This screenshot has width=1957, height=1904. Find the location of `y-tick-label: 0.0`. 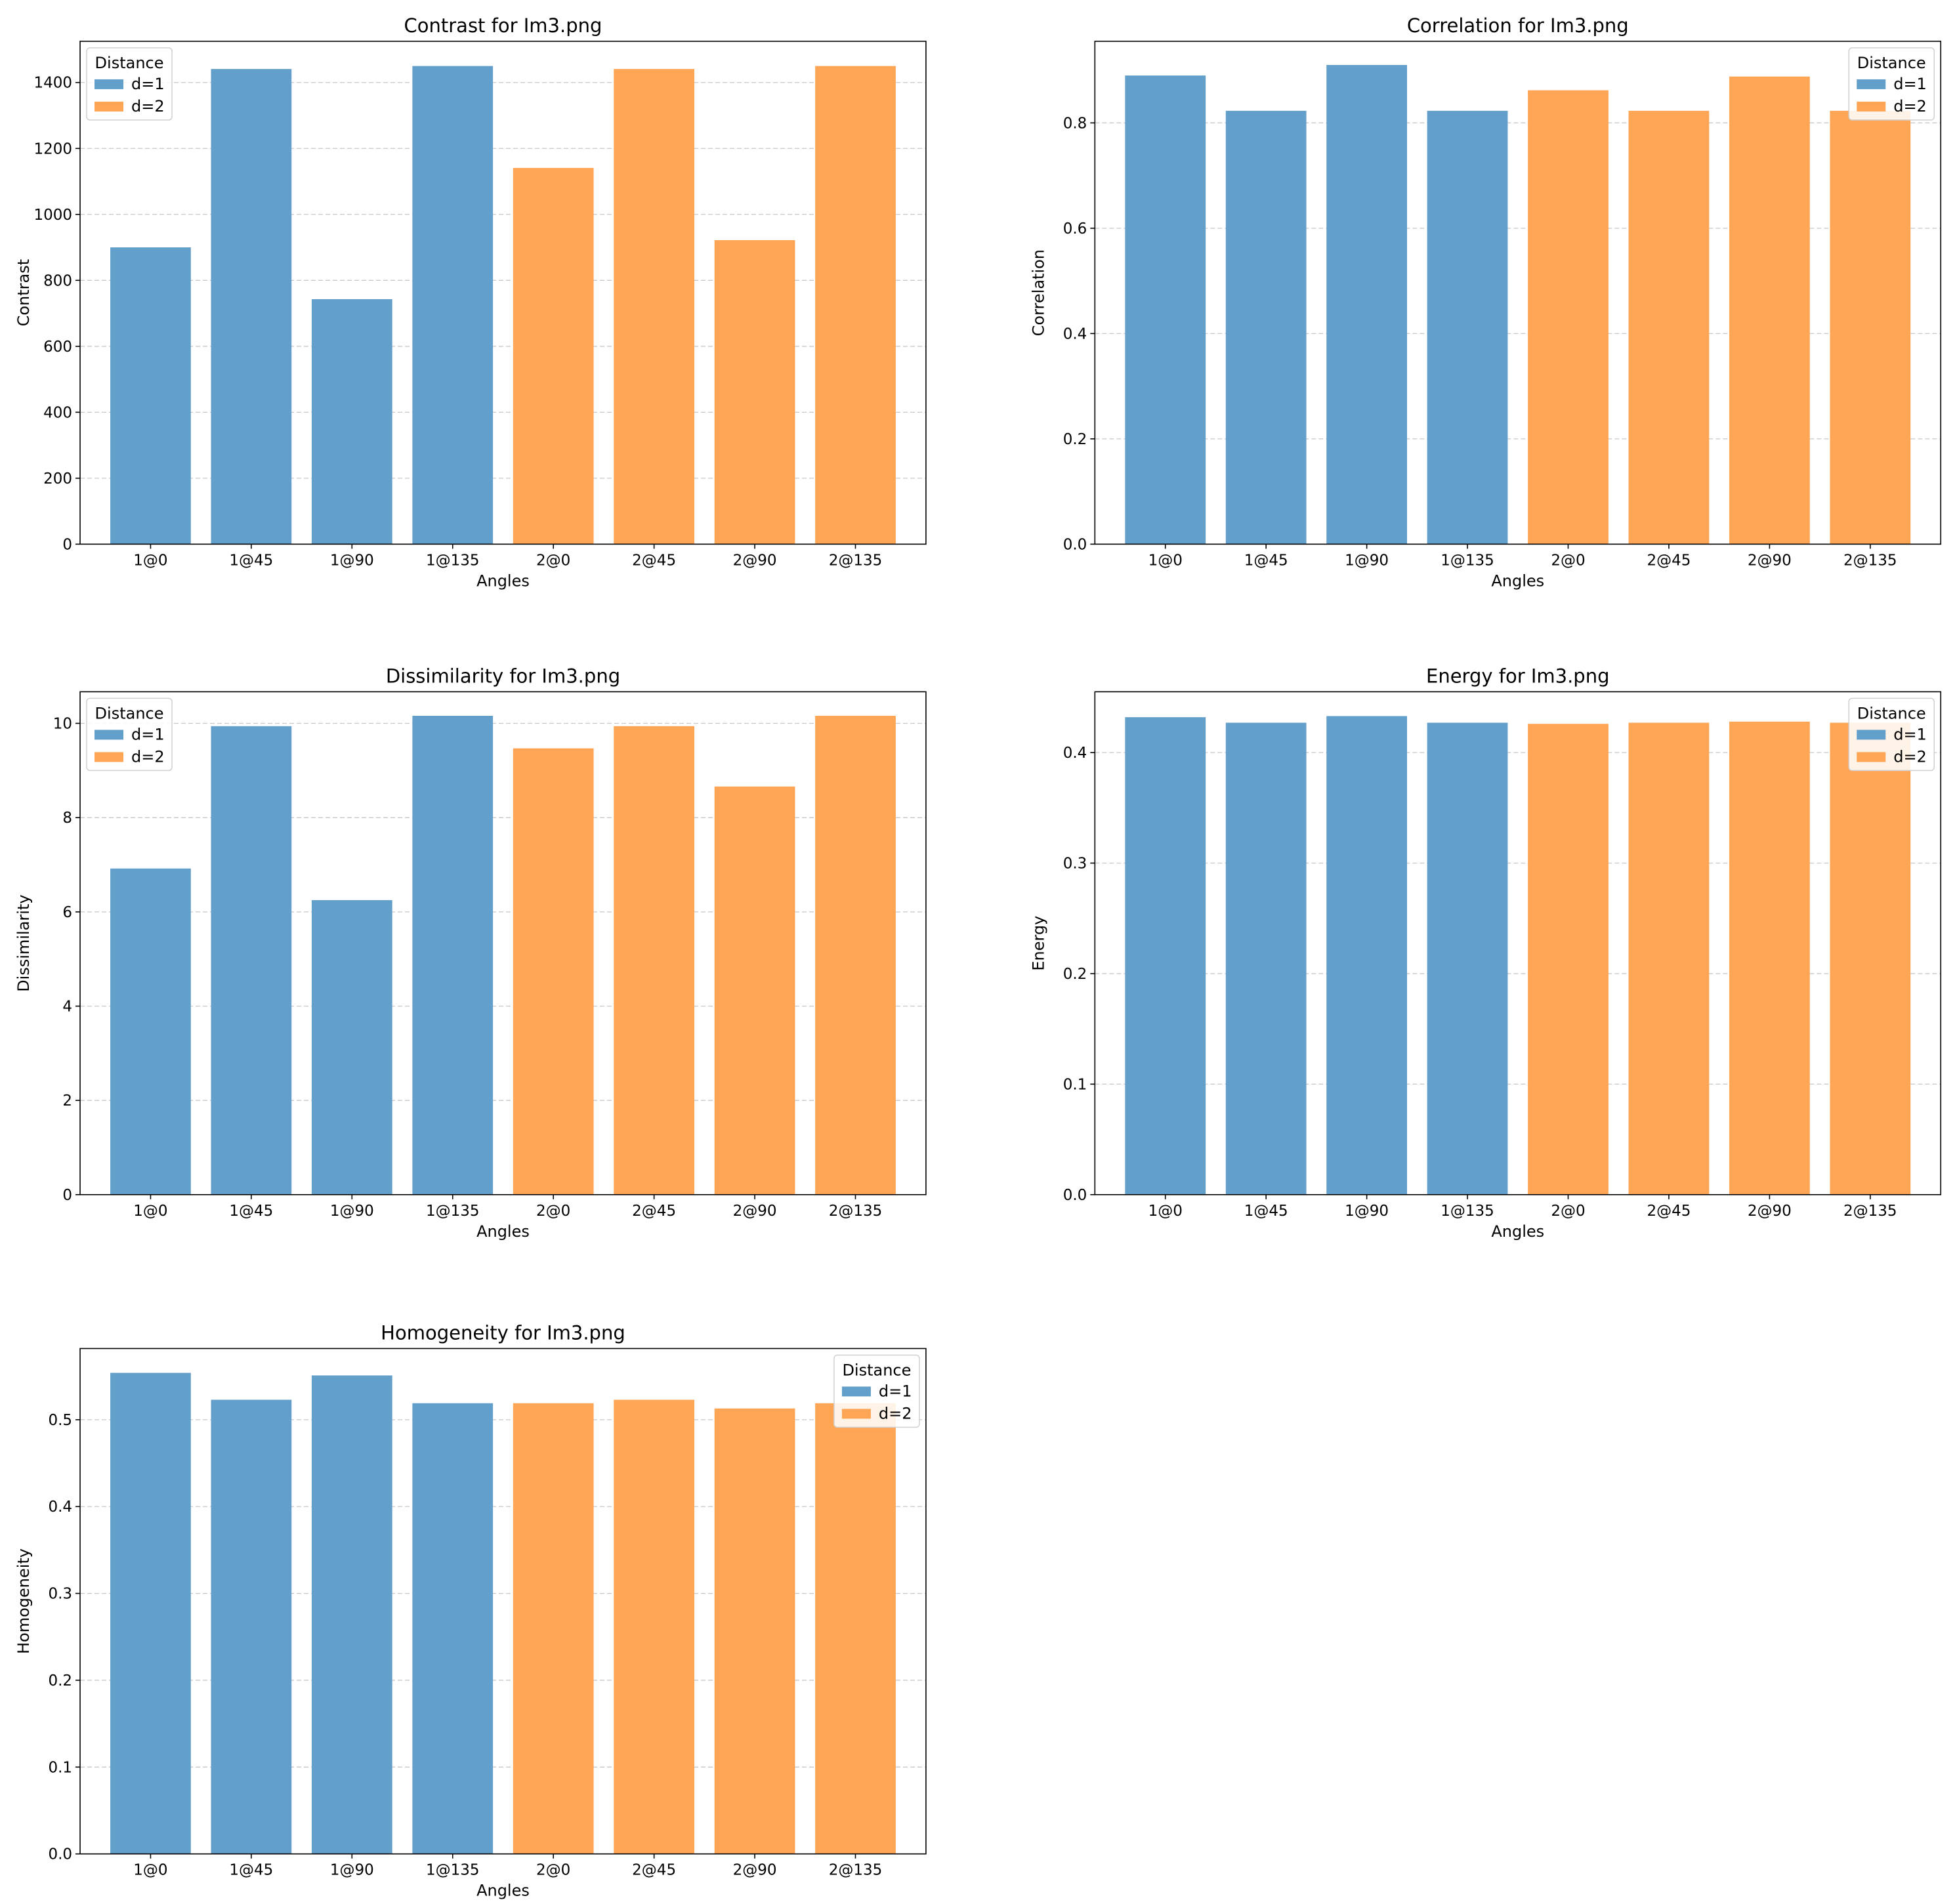

y-tick-label: 0.0 is located at coordinates (1075, 544).